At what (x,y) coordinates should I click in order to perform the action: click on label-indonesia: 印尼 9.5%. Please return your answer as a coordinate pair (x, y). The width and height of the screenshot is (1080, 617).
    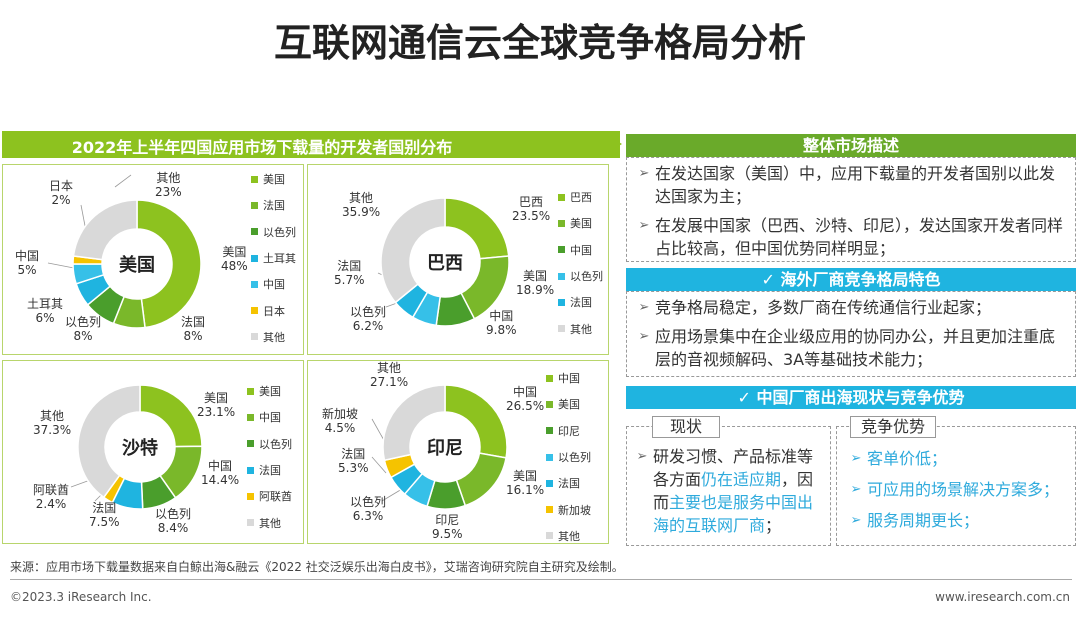
    Looking at the image, I should click on (447, 527).